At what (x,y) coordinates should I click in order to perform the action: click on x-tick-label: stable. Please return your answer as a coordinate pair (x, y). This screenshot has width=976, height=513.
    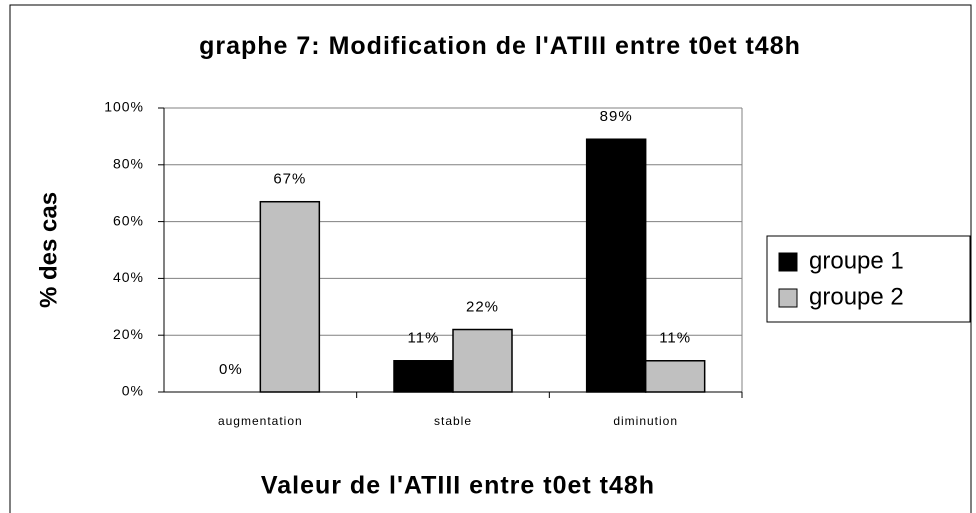
    Looking at the image, I should click on (453, 421).